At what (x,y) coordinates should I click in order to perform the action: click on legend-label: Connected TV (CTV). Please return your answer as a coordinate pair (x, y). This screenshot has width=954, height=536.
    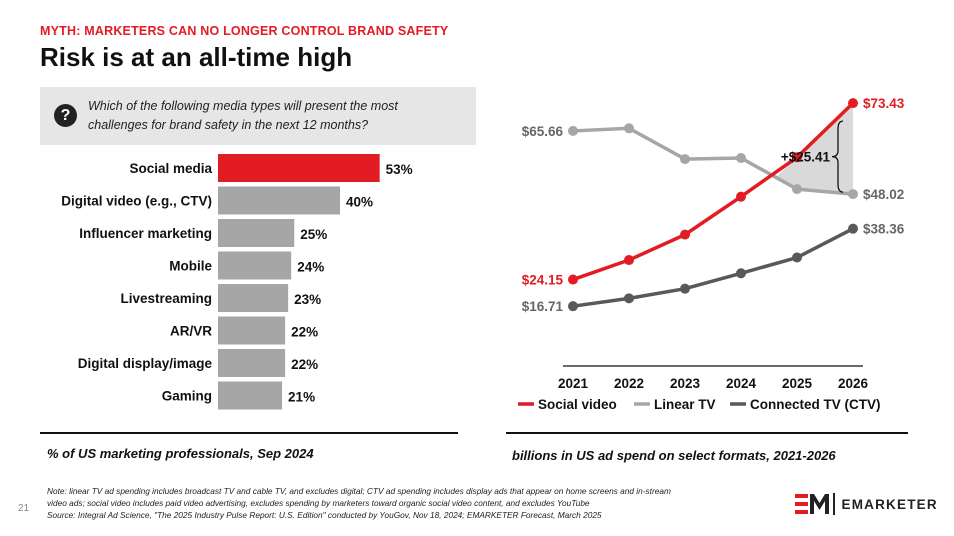
    Looking at the image, I should click on (815, 404).